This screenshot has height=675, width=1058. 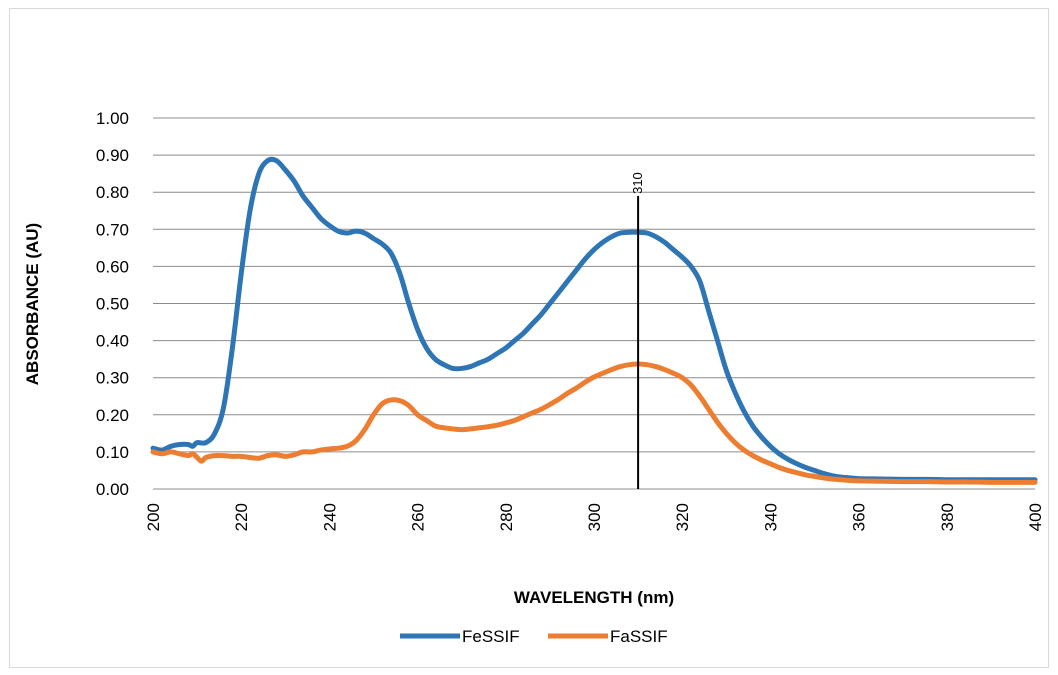 I want to click on y-tick-label: 0.00, so click(x=112, y=489).